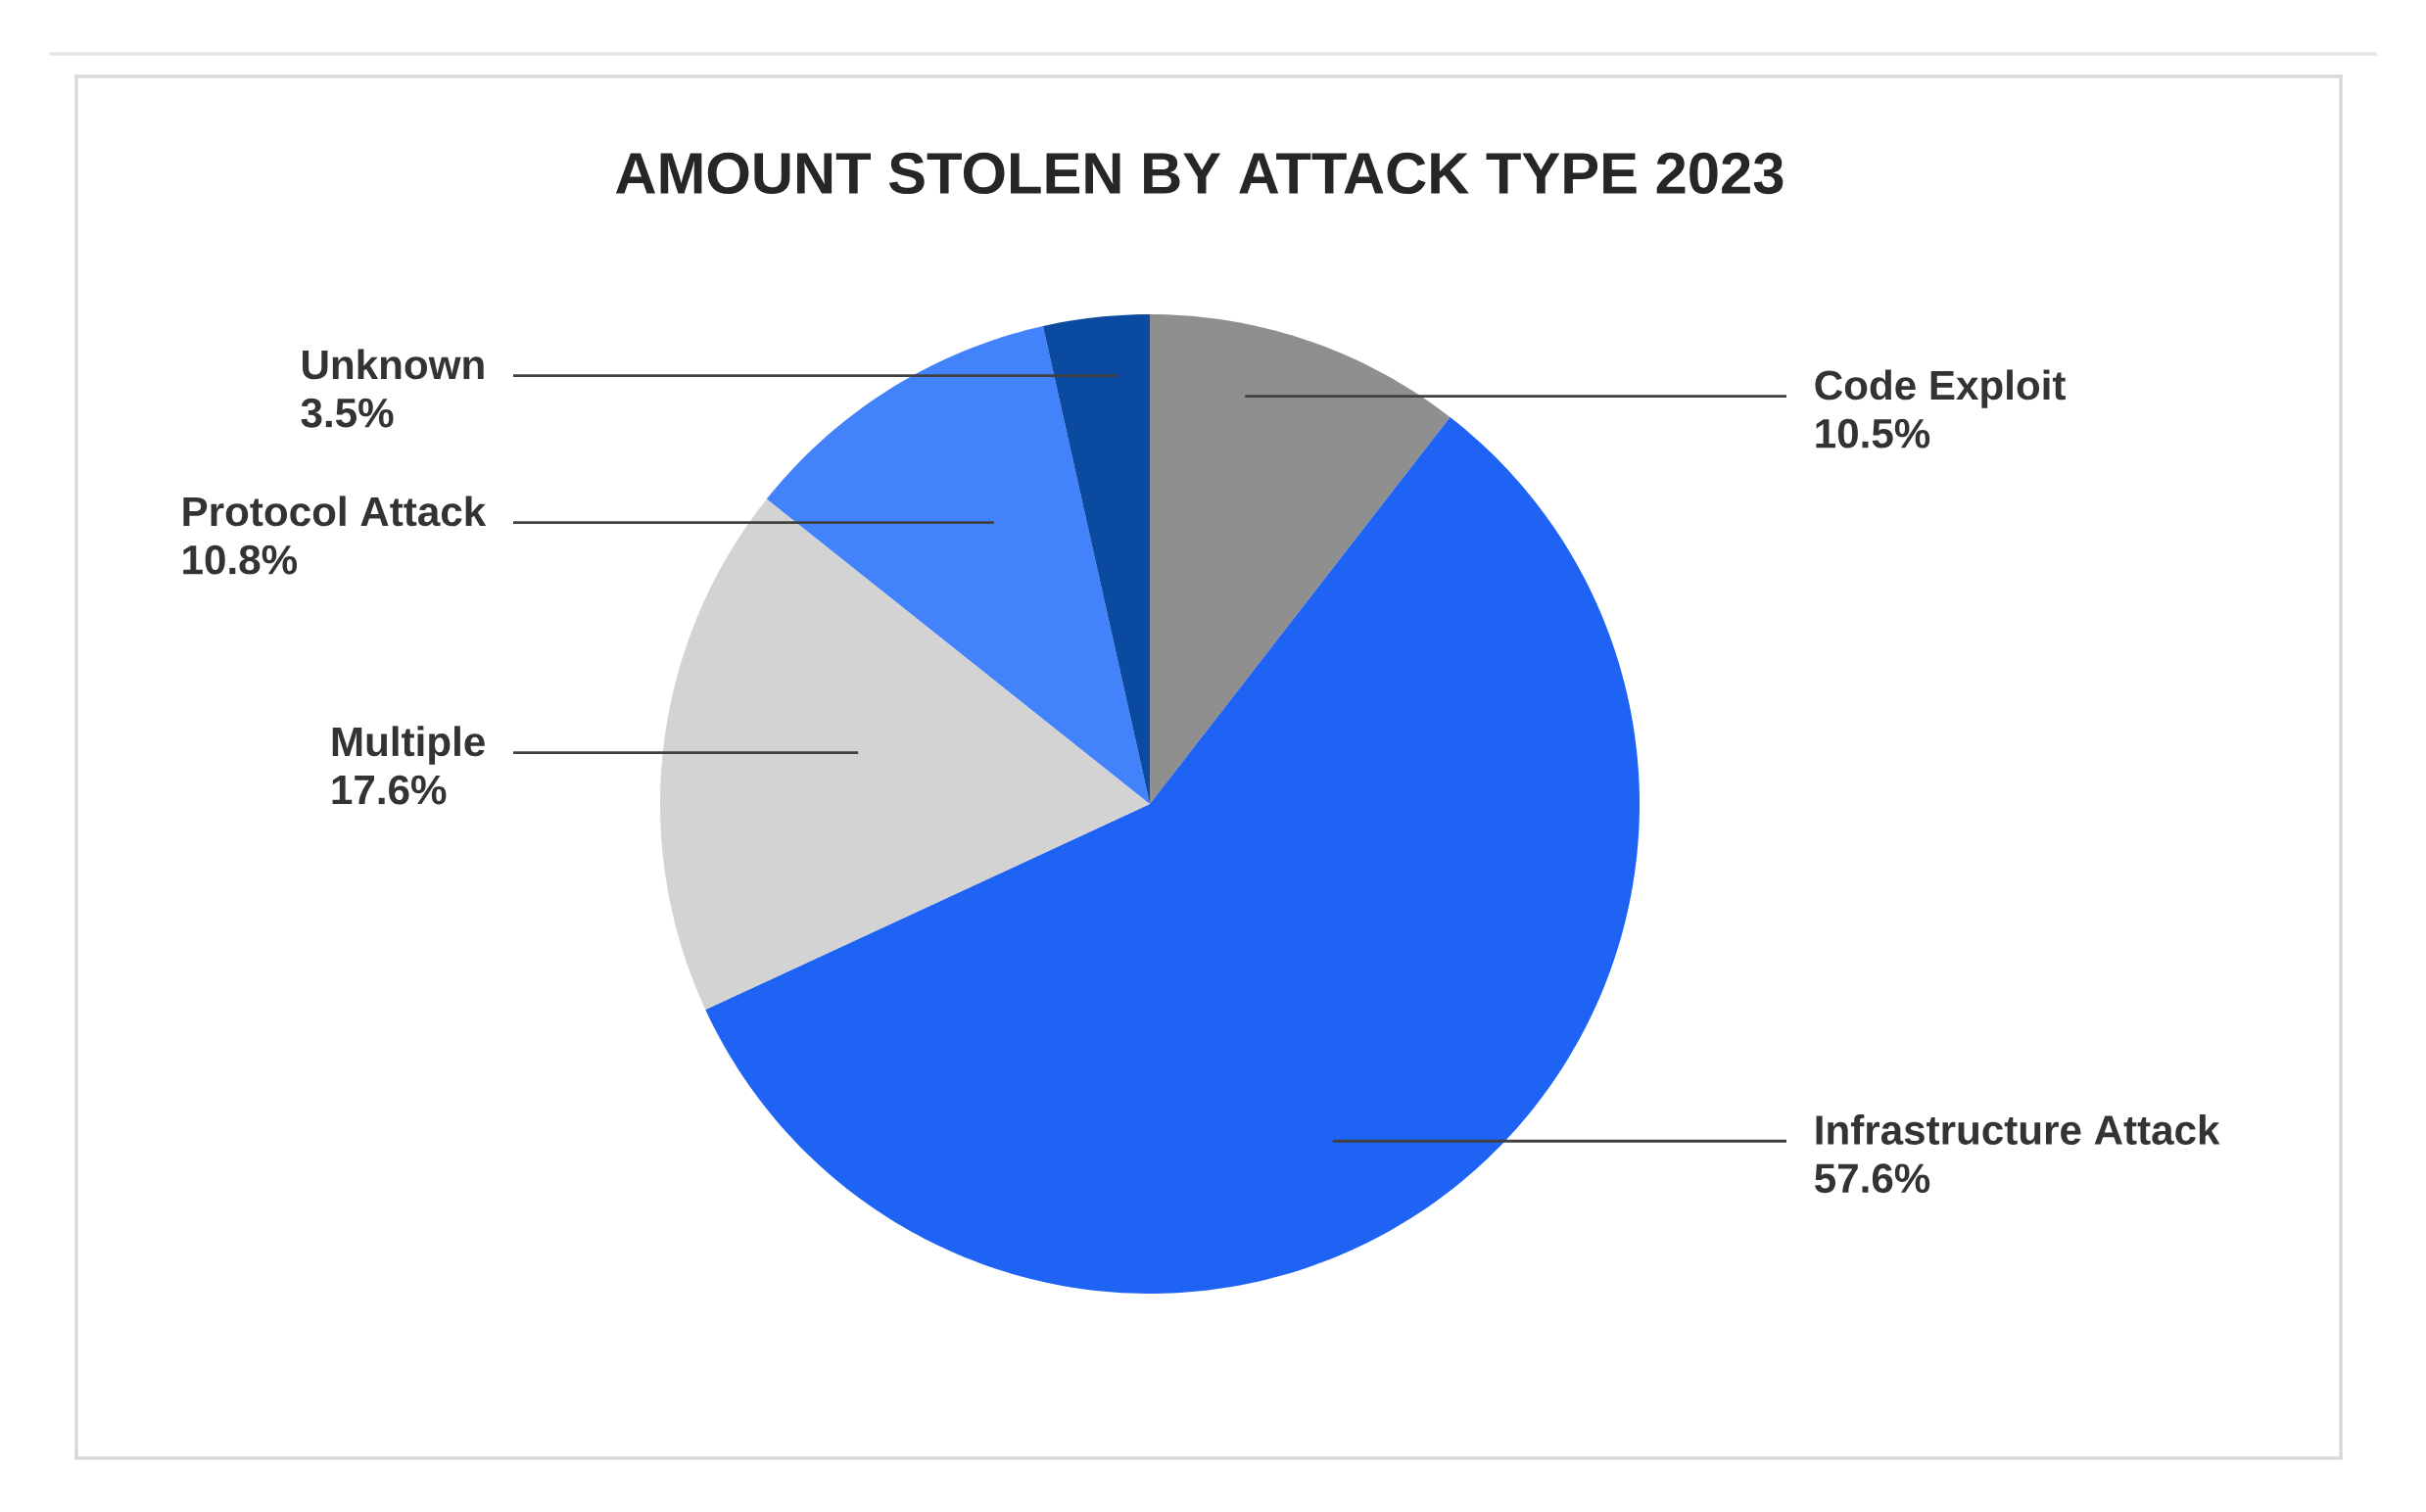  I want to click on slice-label: Unknown, so click(393, 364).